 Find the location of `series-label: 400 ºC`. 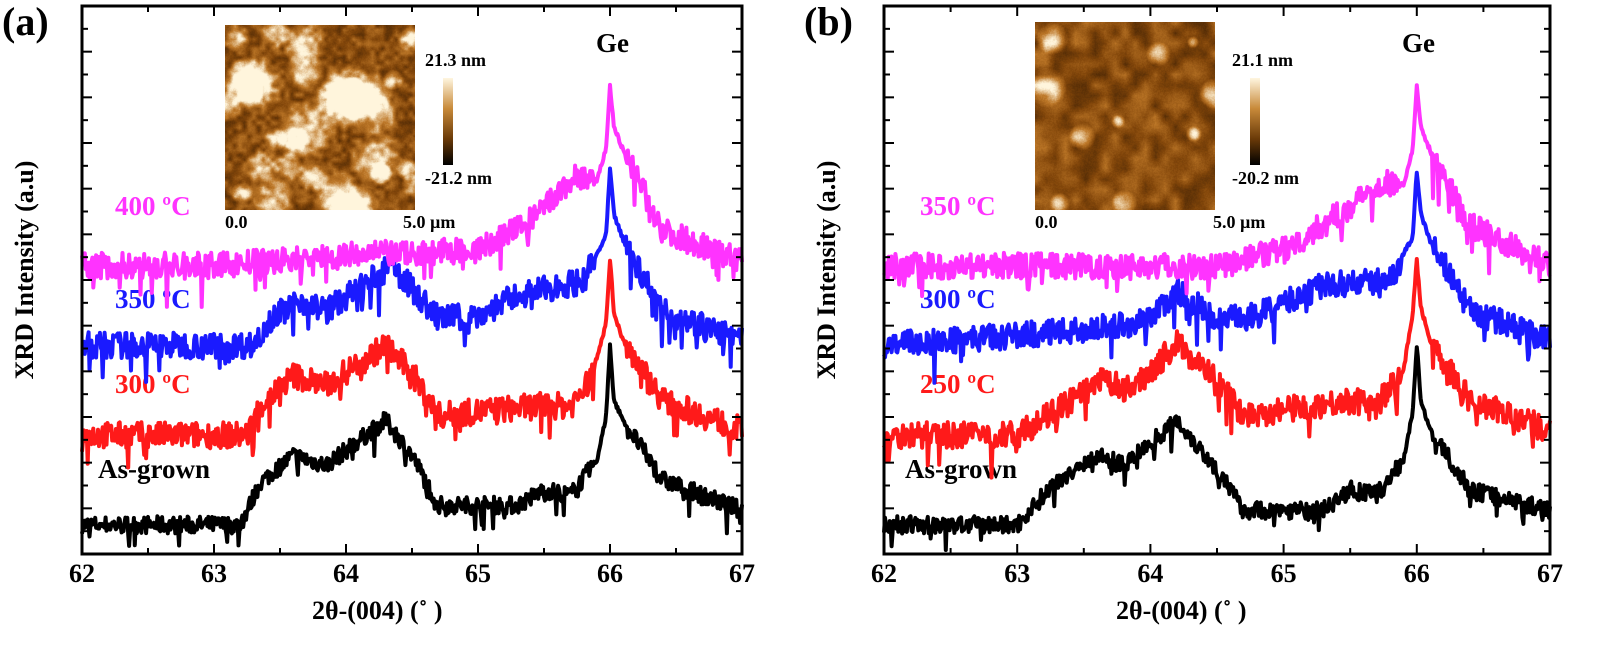

series-label: 400 ºC is located at coordinates (153, 206).